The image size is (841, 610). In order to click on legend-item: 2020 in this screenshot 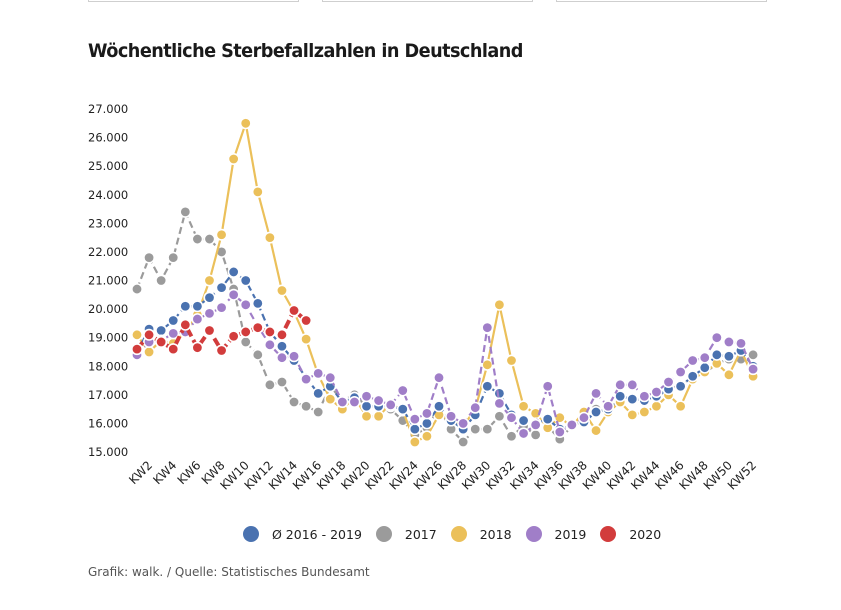, I will do `click(630, 534)`.